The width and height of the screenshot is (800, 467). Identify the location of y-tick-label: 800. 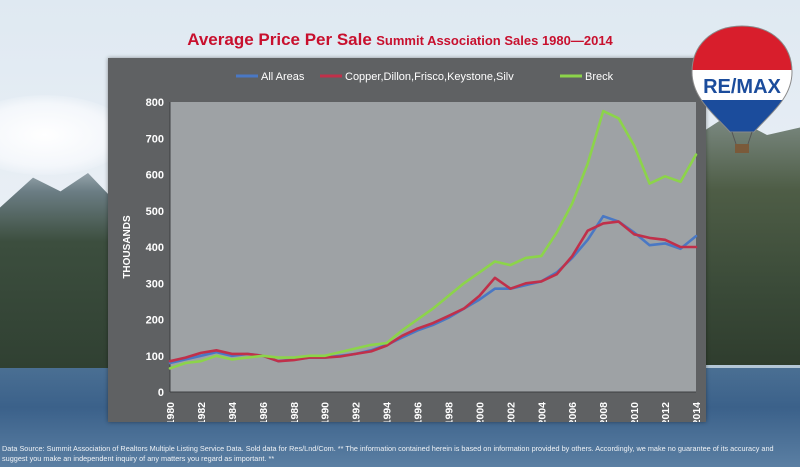
(155, 103).